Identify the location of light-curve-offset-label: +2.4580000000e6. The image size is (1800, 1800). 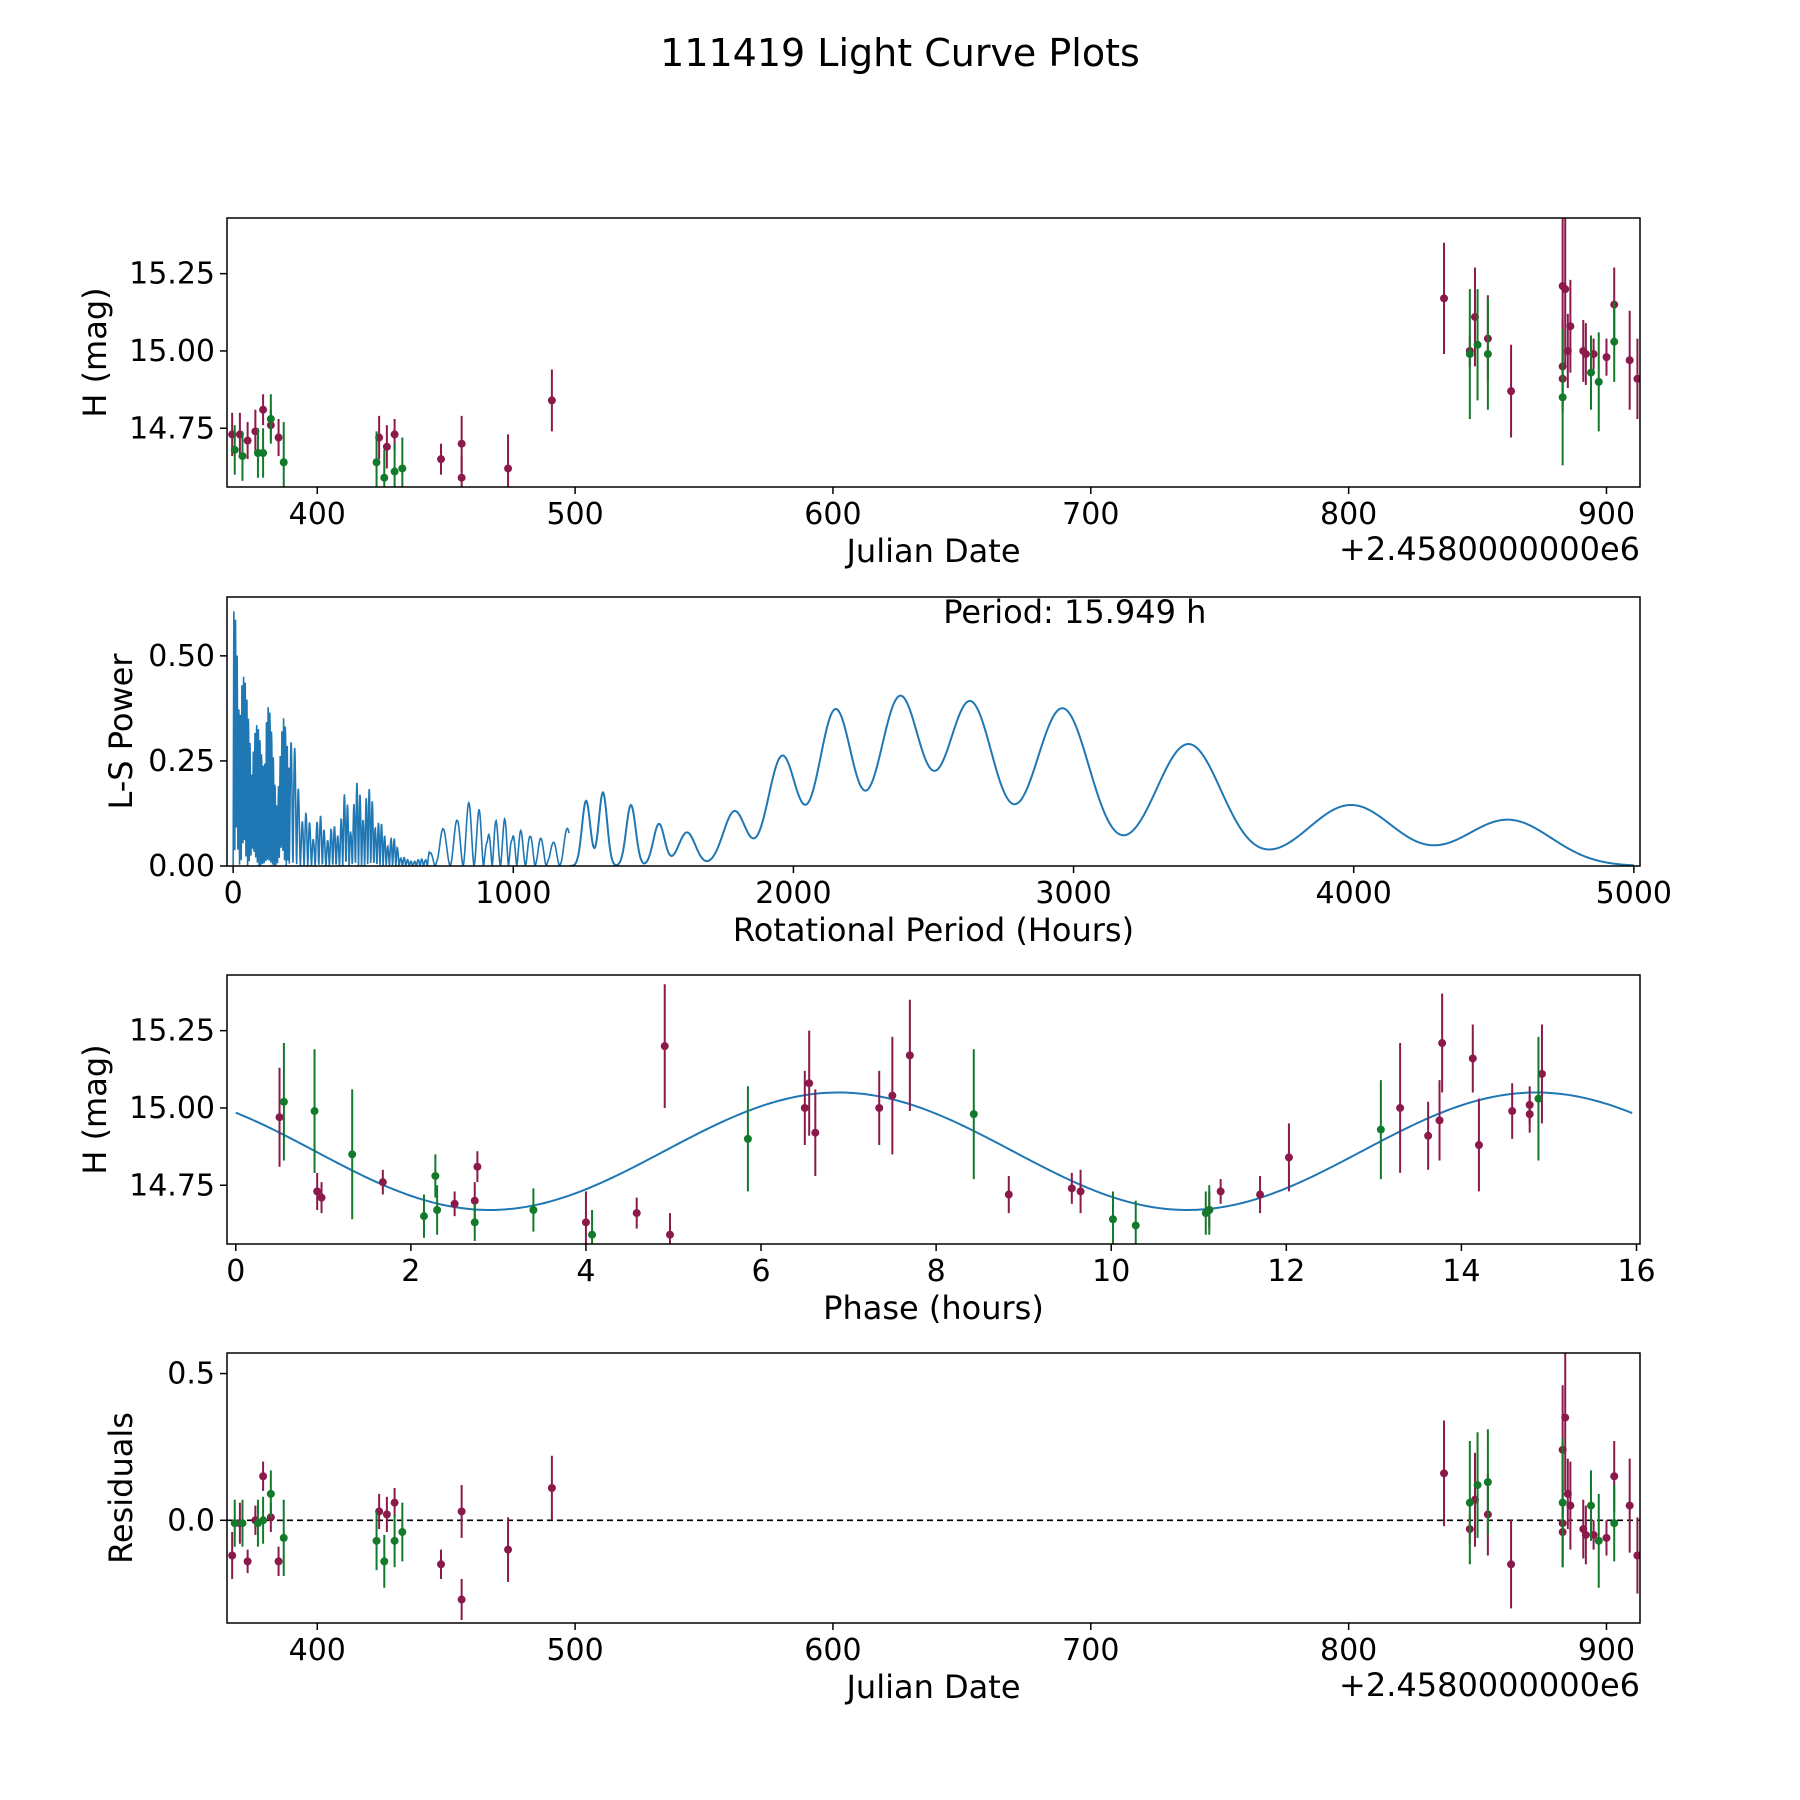
(1489, 549).